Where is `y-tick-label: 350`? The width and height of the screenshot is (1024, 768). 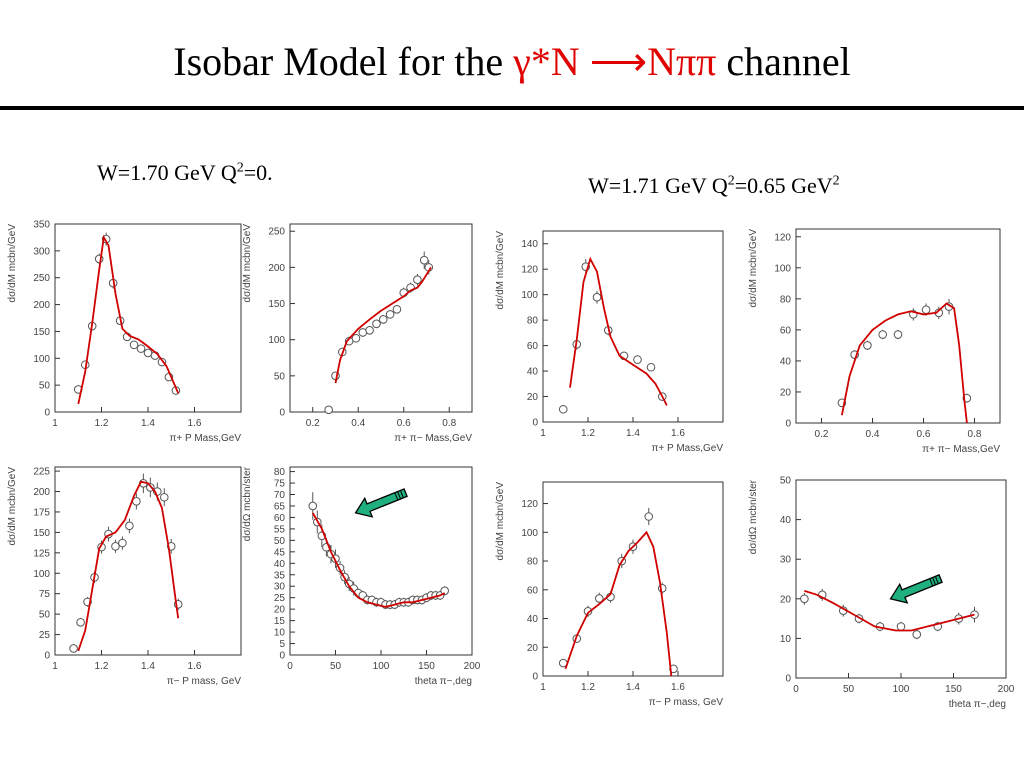 y-tick-label: 350 is located at coordinates (41, 225).